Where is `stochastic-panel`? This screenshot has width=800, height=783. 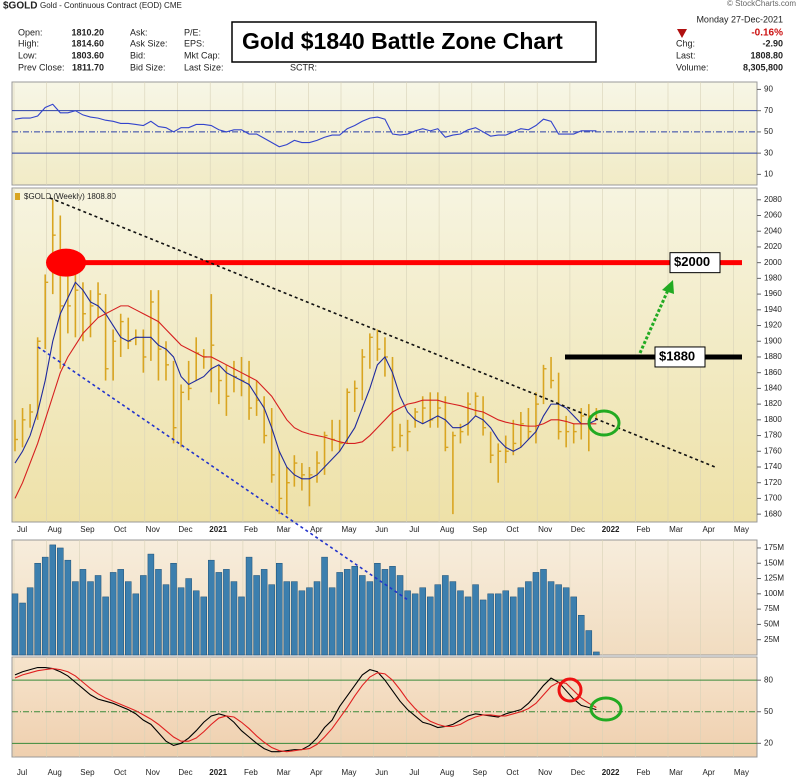
stochastic-panel is located at coordinates (384, 707).